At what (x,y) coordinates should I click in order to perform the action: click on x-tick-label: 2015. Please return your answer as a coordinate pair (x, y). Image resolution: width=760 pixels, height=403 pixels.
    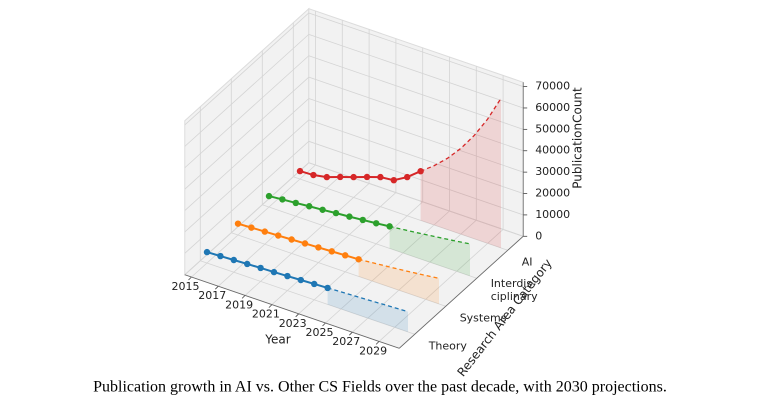
    Looking at the image, I should click on (186, 286).